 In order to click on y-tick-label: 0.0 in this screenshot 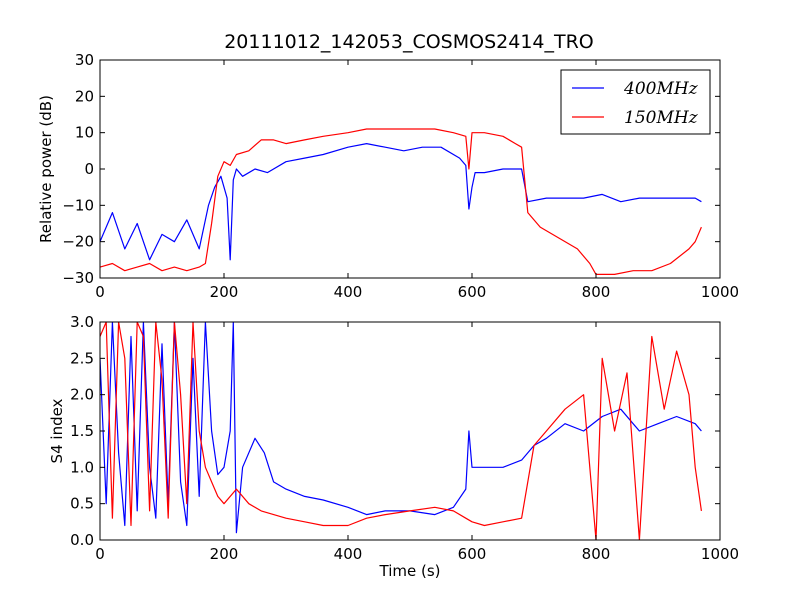, I will do `click(82, 540)`.